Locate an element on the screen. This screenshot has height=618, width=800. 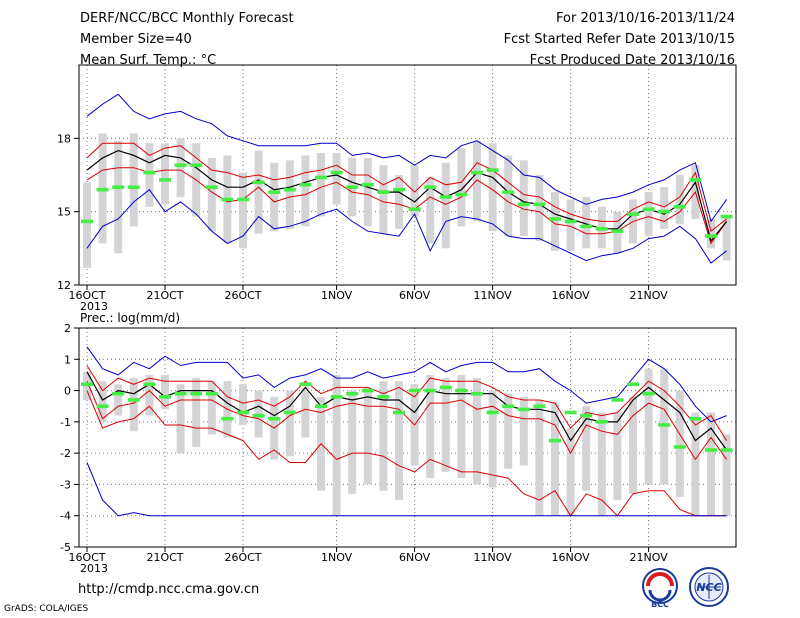
prec-year-label: 2013 is located at coordinates (94, 568).